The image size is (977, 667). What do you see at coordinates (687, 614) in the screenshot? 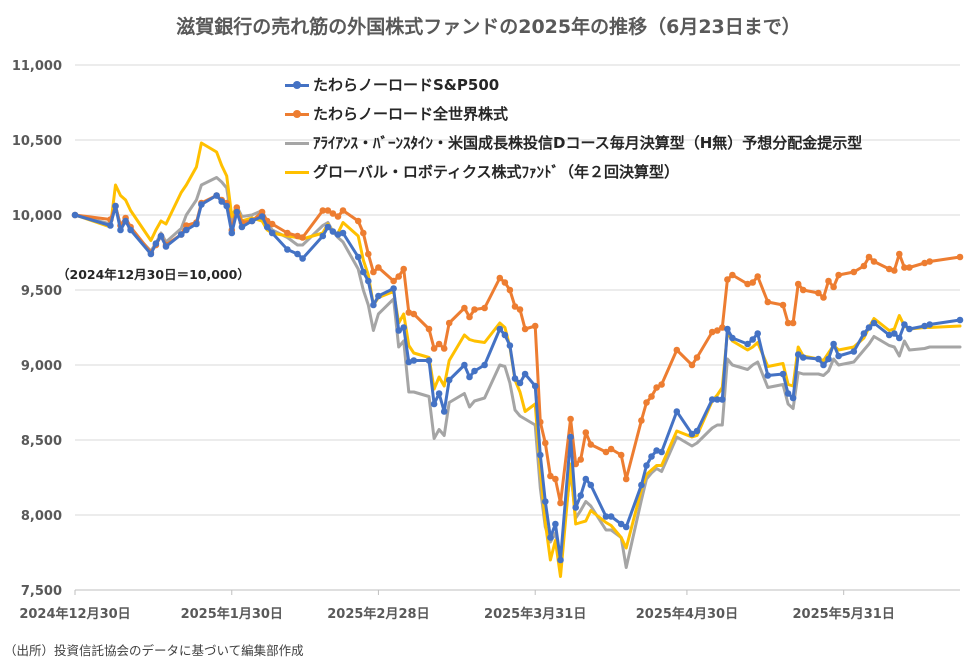
I see `x-tick-label: 2025年4月30日` at bounding box center [687, 614].